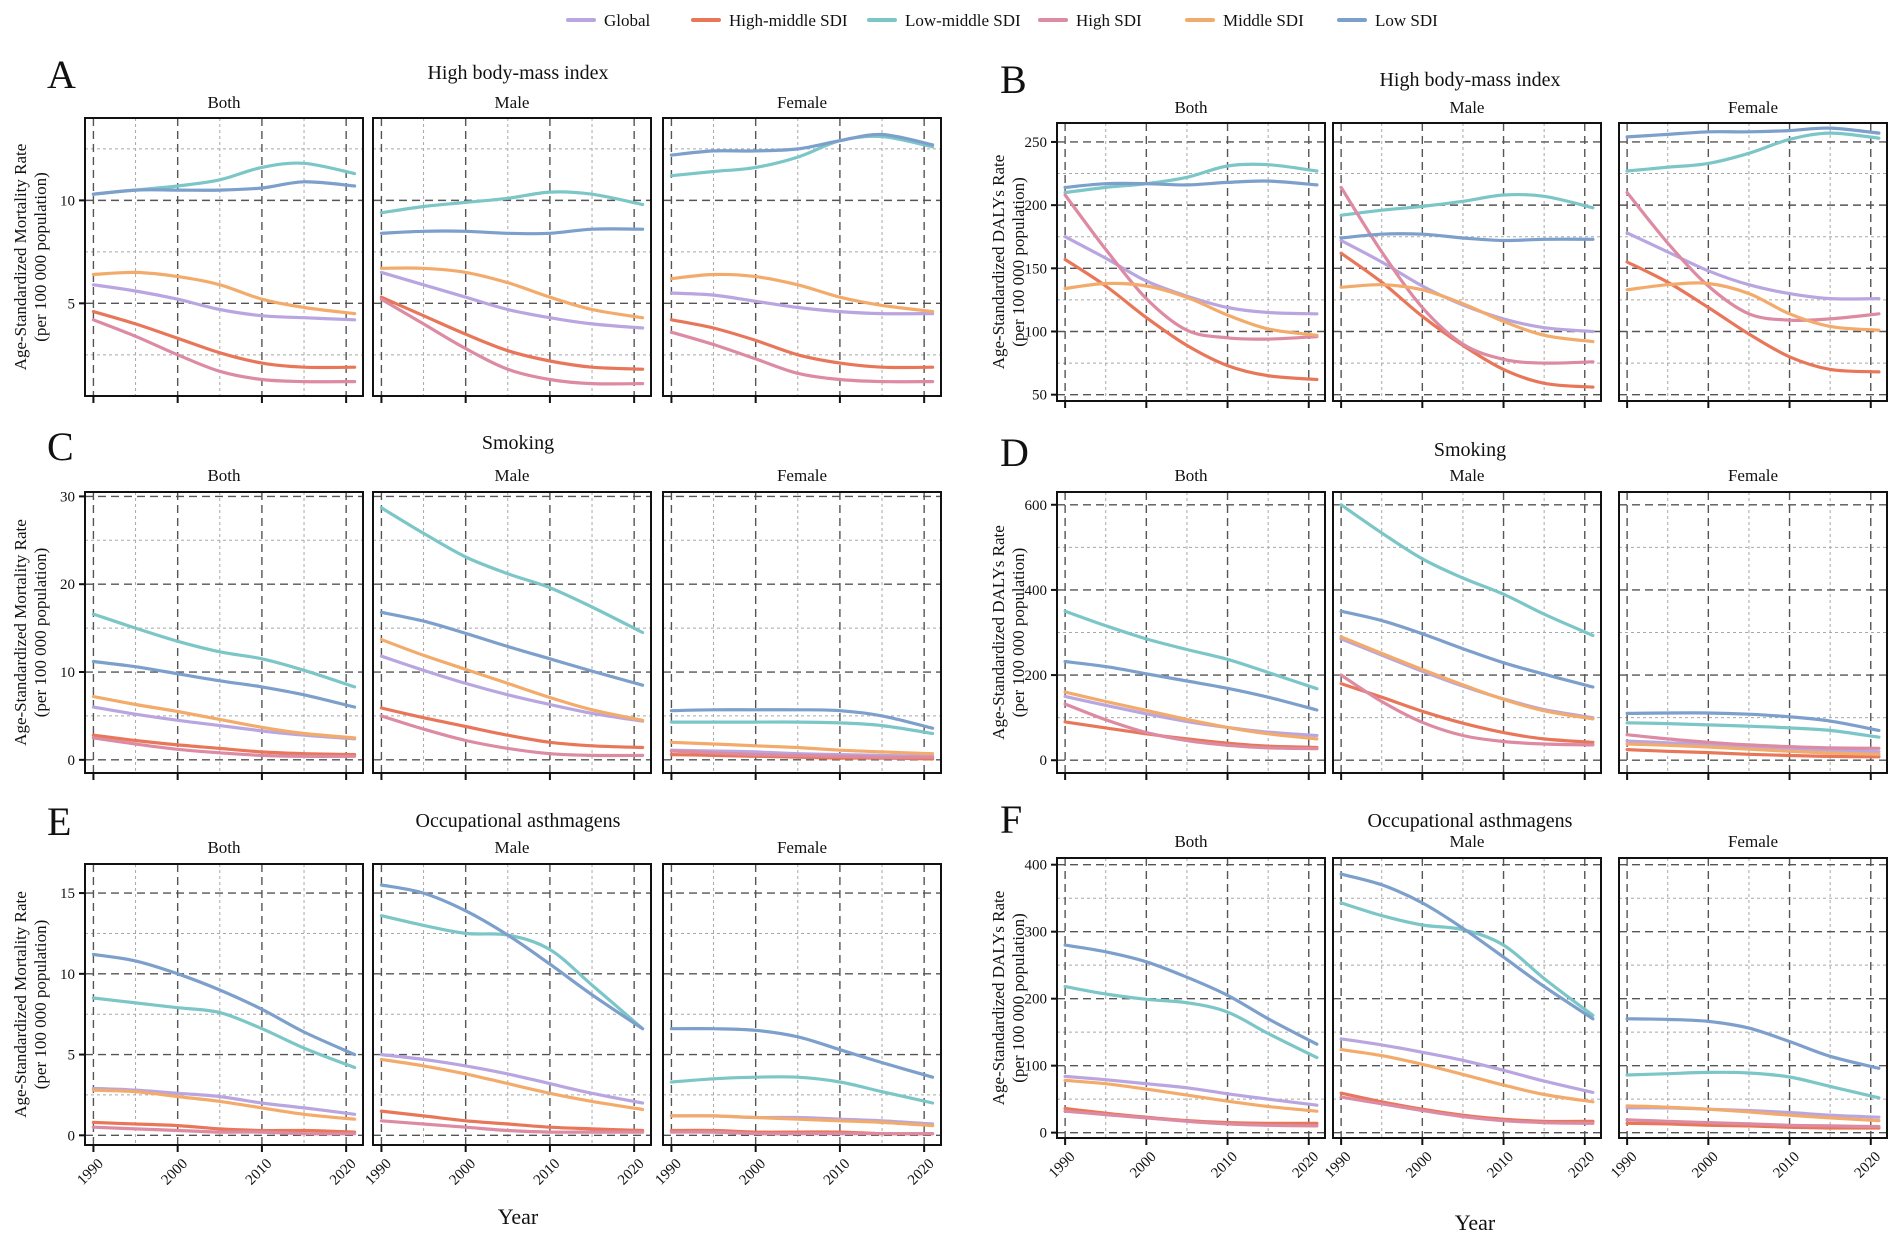  What do you see at coordinates (1011, 819) in the screenshot?
I see `panel-letter: F` at bounding box center [1011, 819].